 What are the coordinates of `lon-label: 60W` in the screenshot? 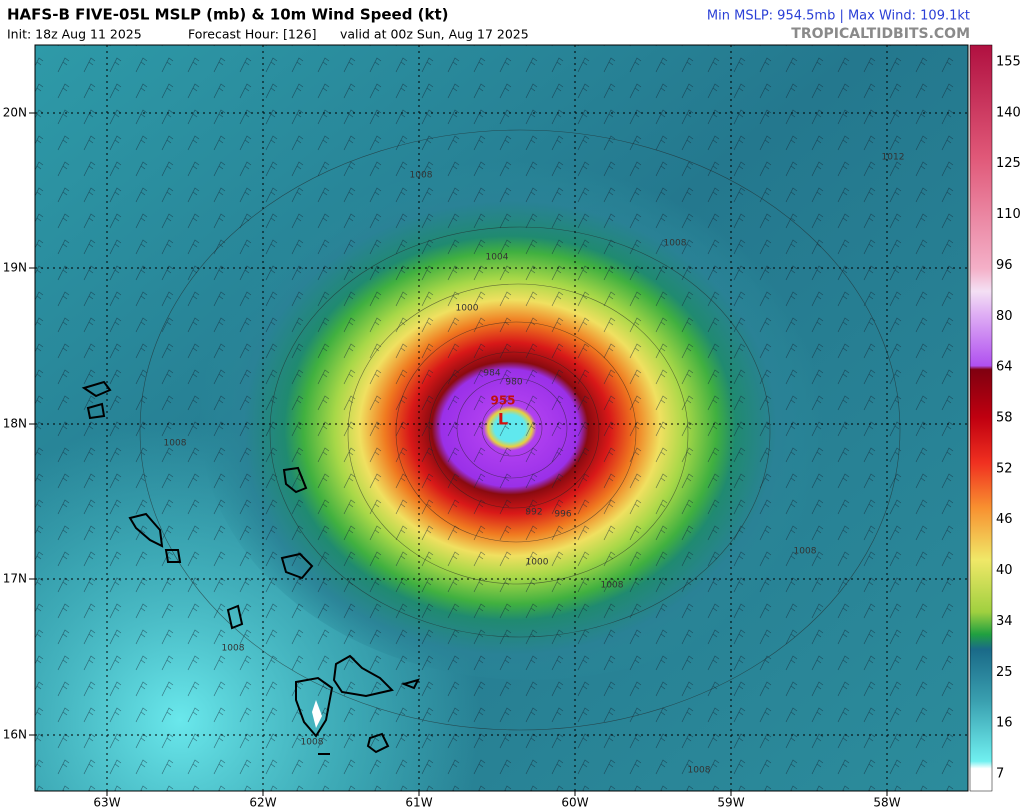 It's located at (574, 803).